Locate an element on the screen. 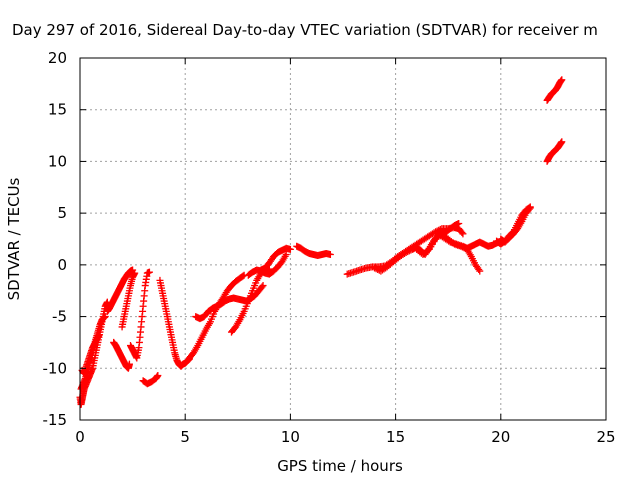  x-tick-label: 15 is located at coordinates (395, 437).